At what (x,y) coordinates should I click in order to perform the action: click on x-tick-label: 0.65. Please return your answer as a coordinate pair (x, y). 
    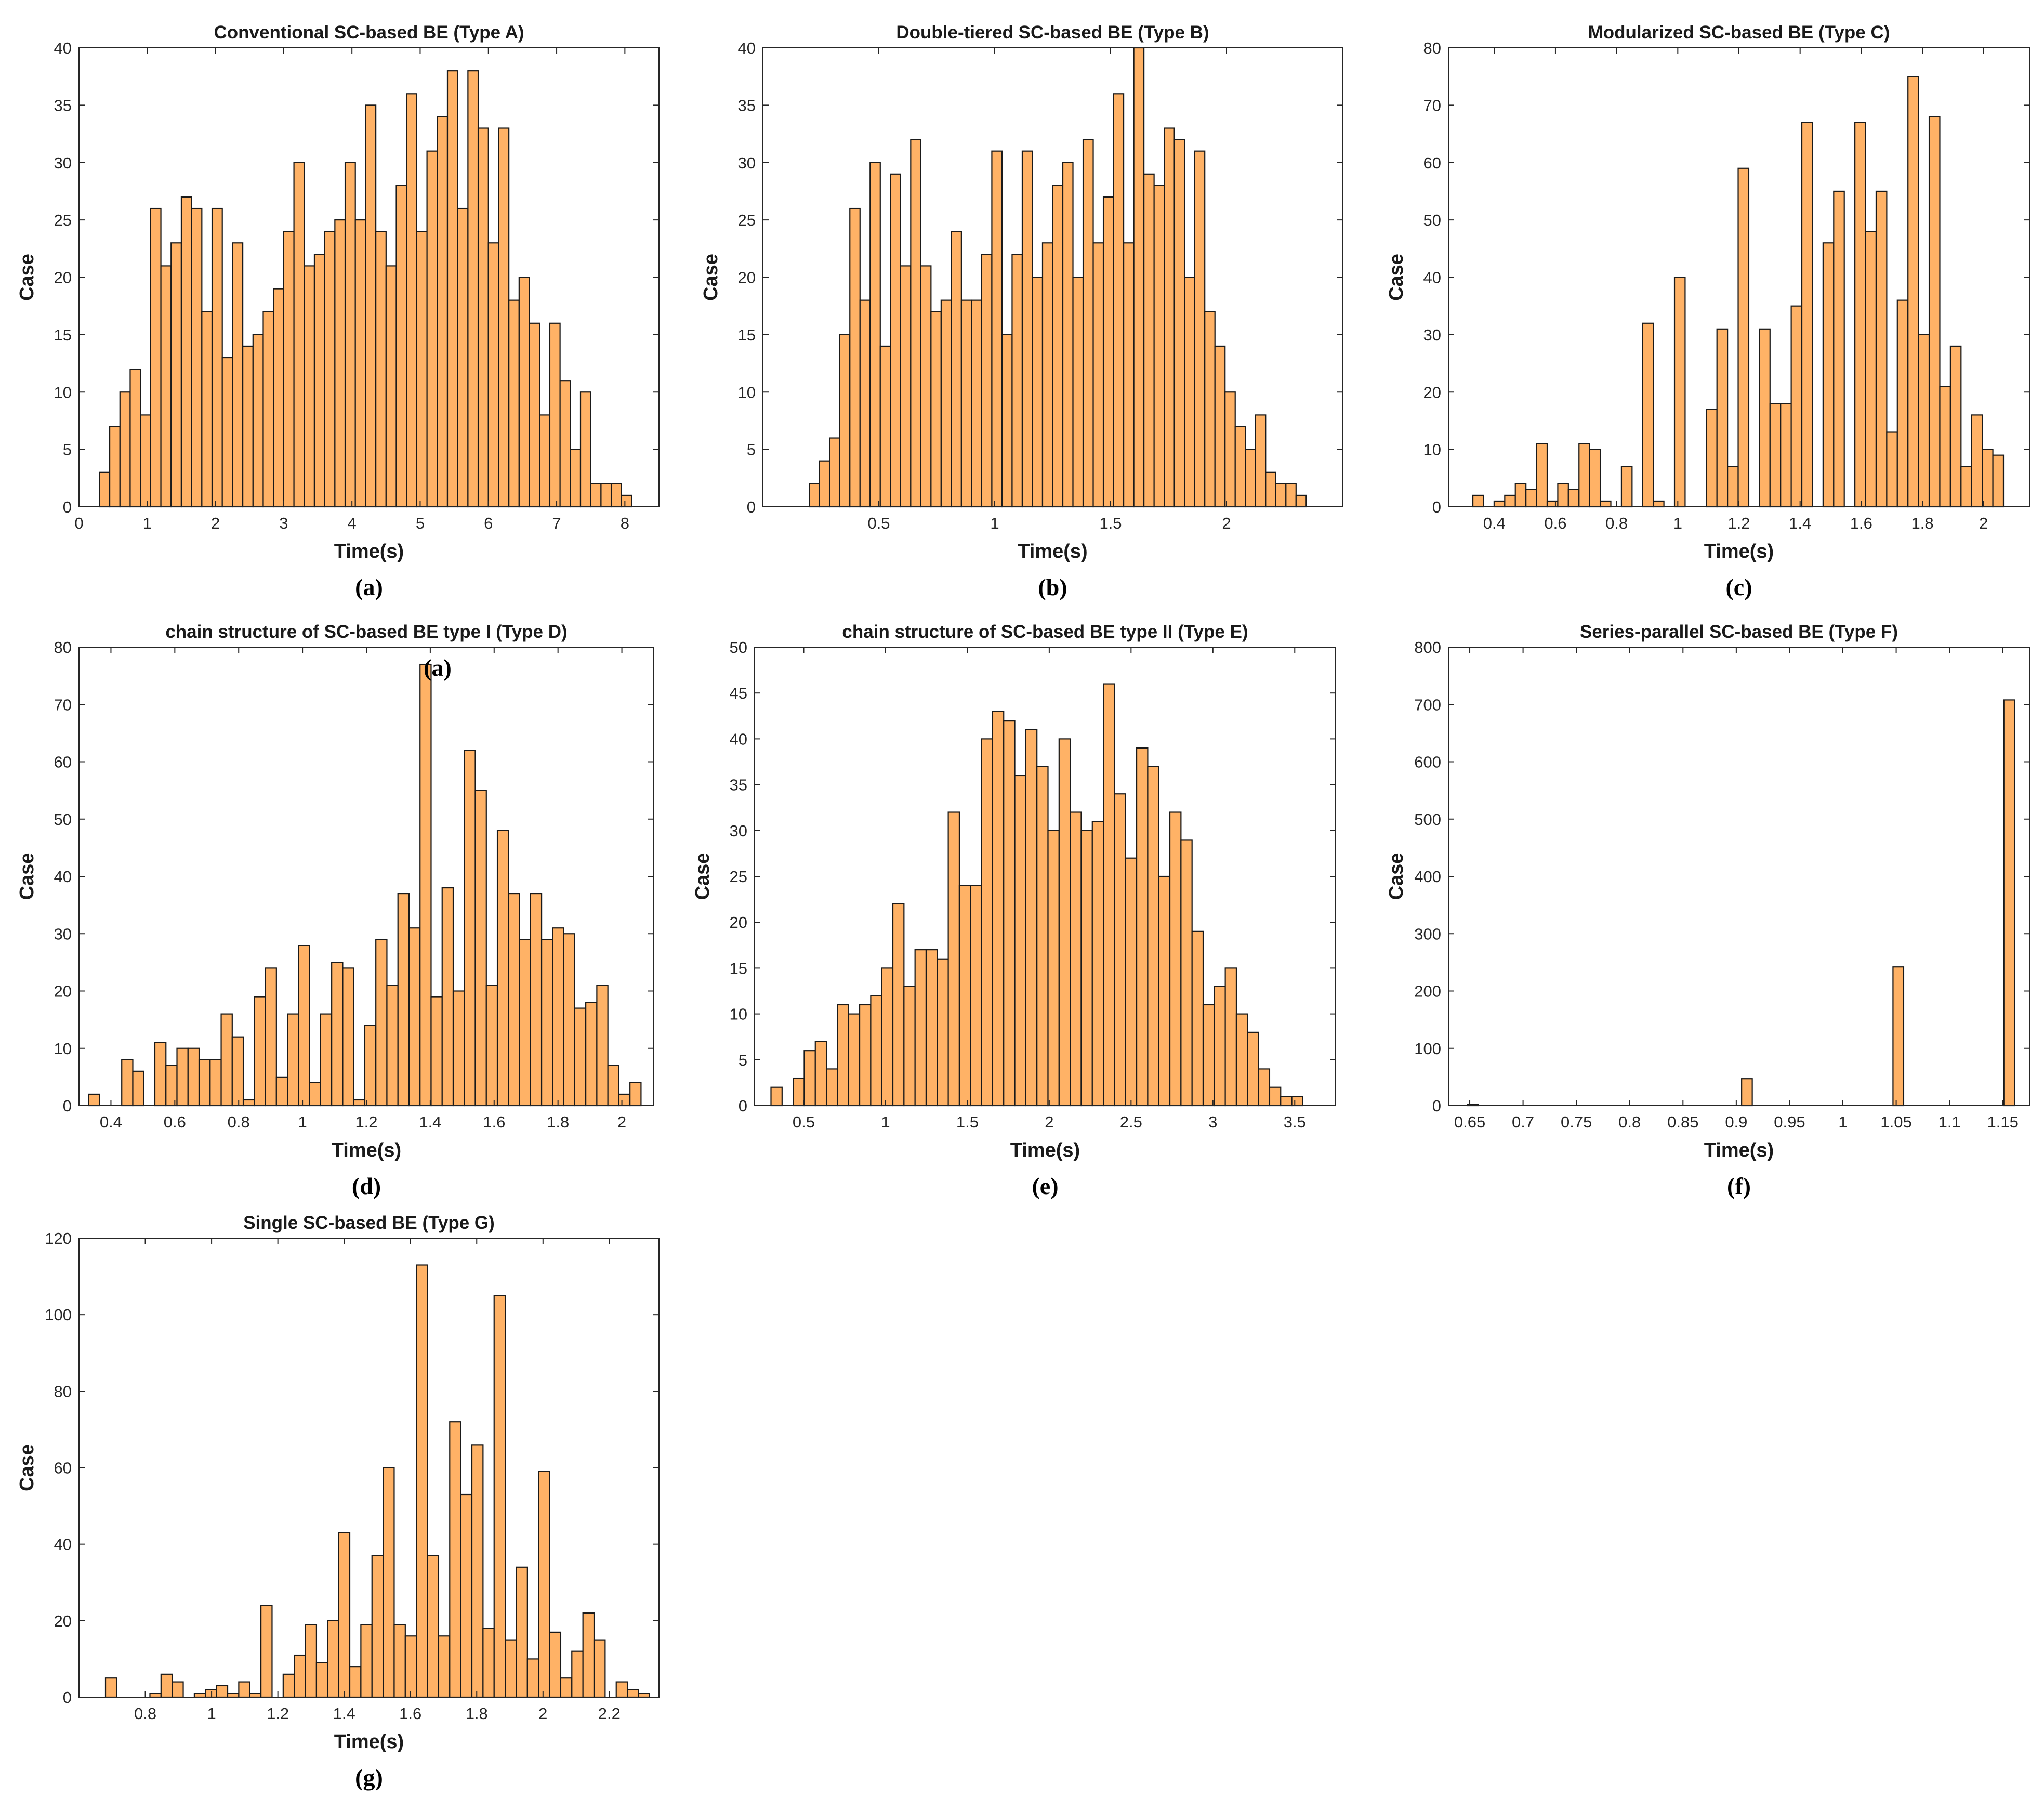
    Looking at the image, I should click on (1469, 1122).